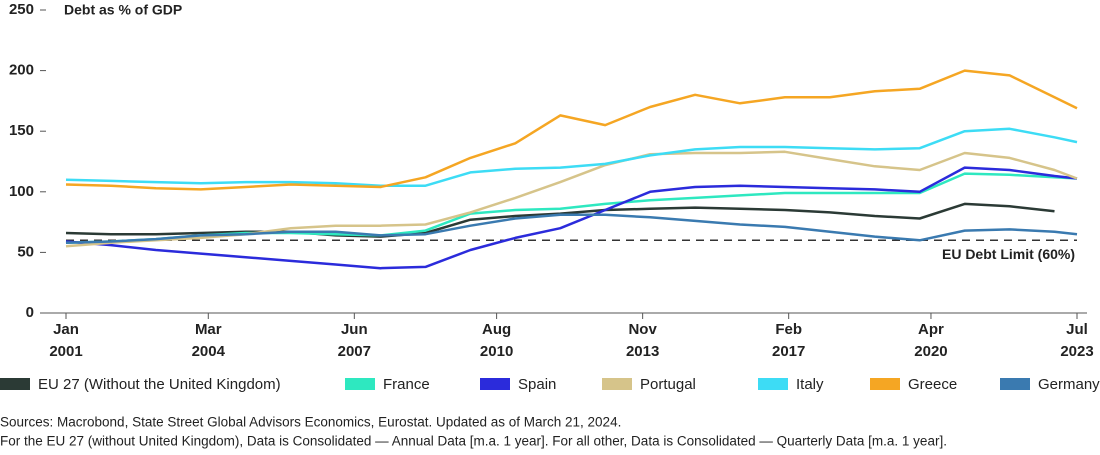  I want to click on x-tick-label: Jul 2023, so click(1077, 340).